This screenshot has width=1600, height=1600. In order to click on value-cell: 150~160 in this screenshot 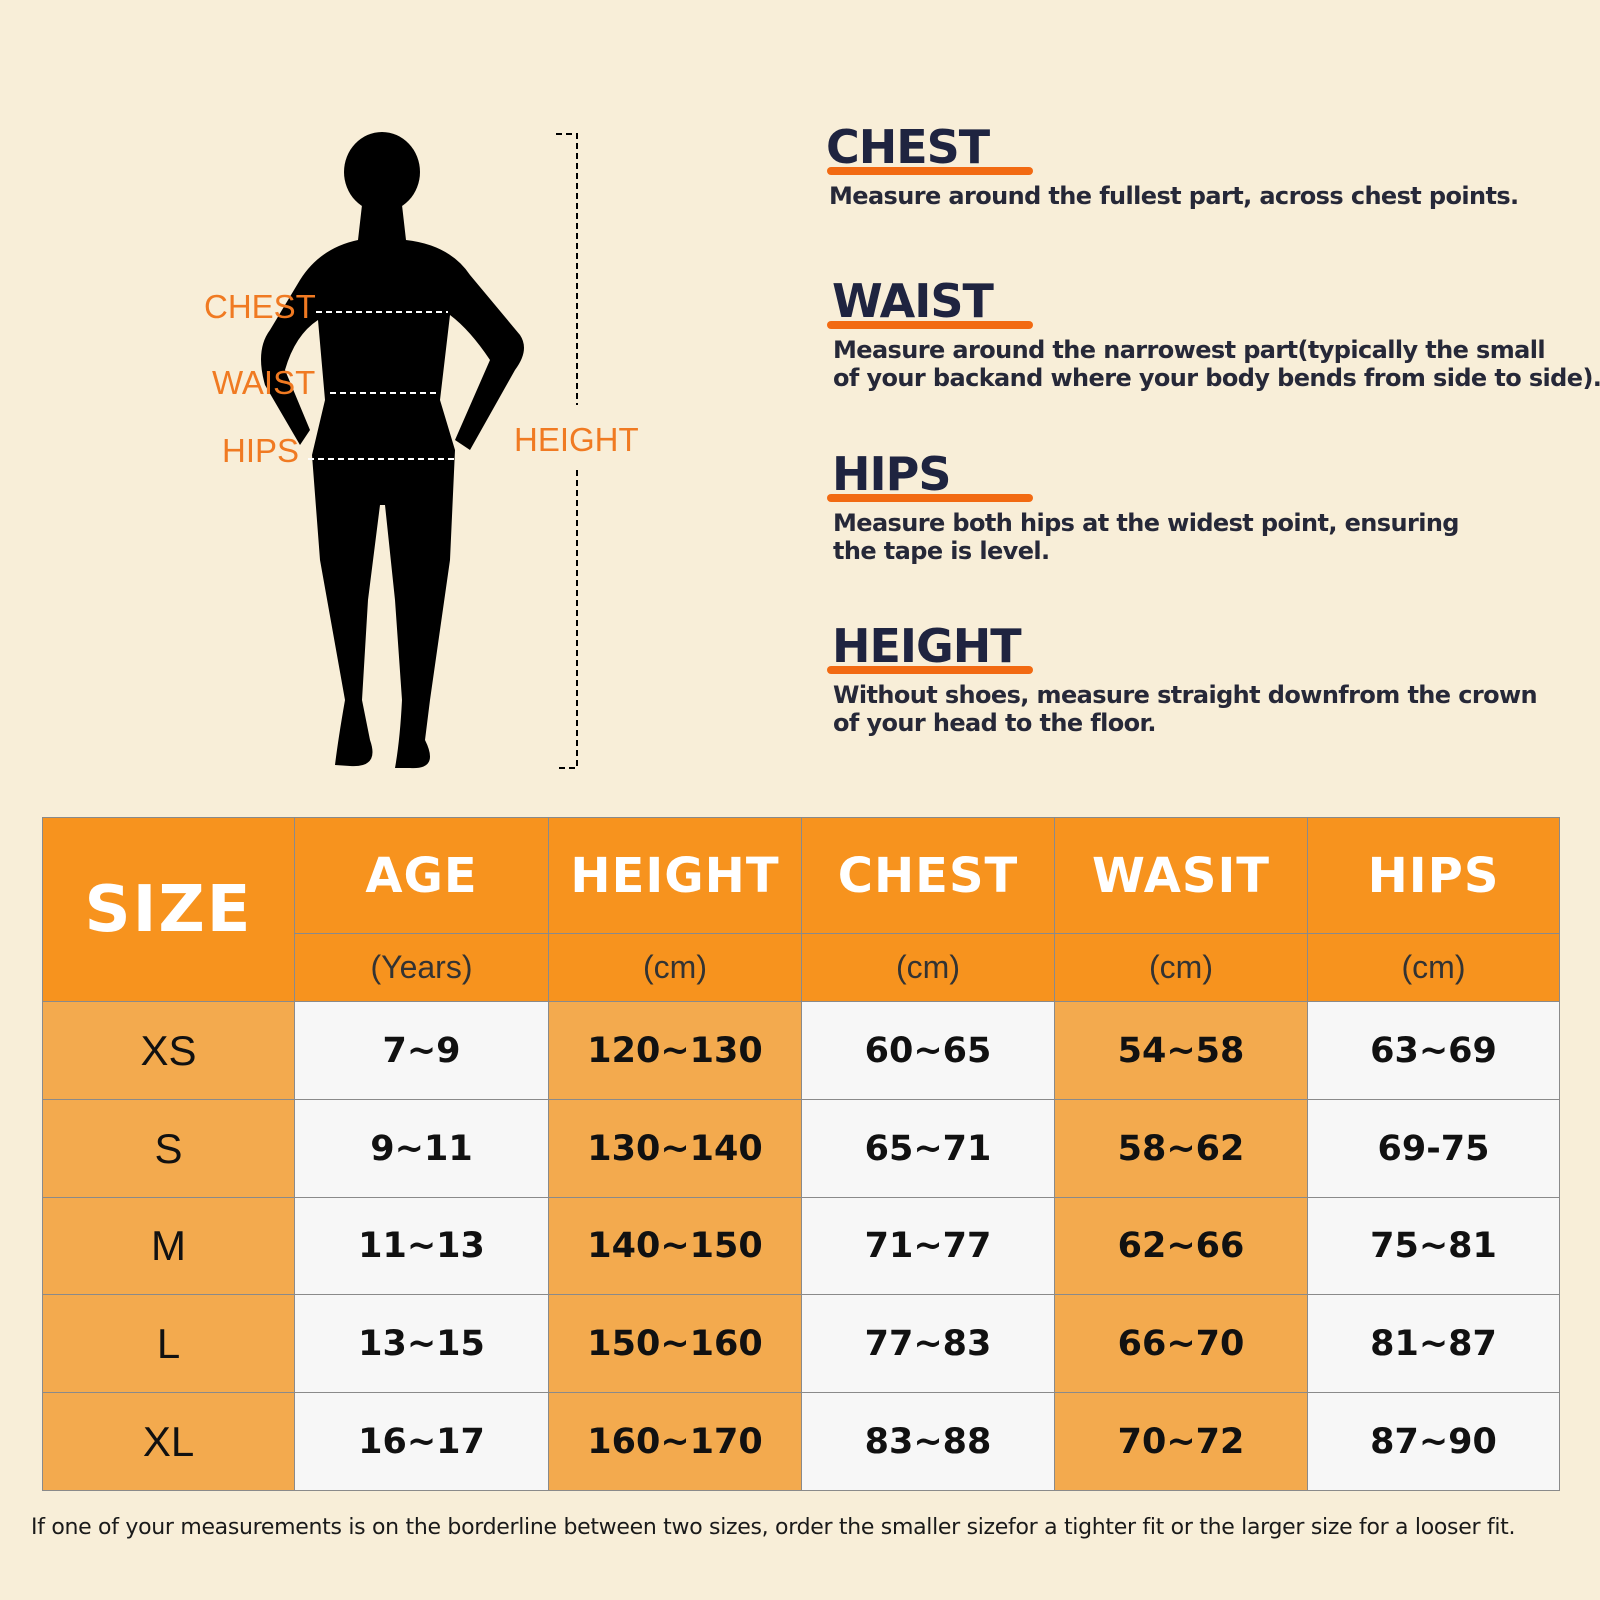, I will do `click(675, 1343)`.